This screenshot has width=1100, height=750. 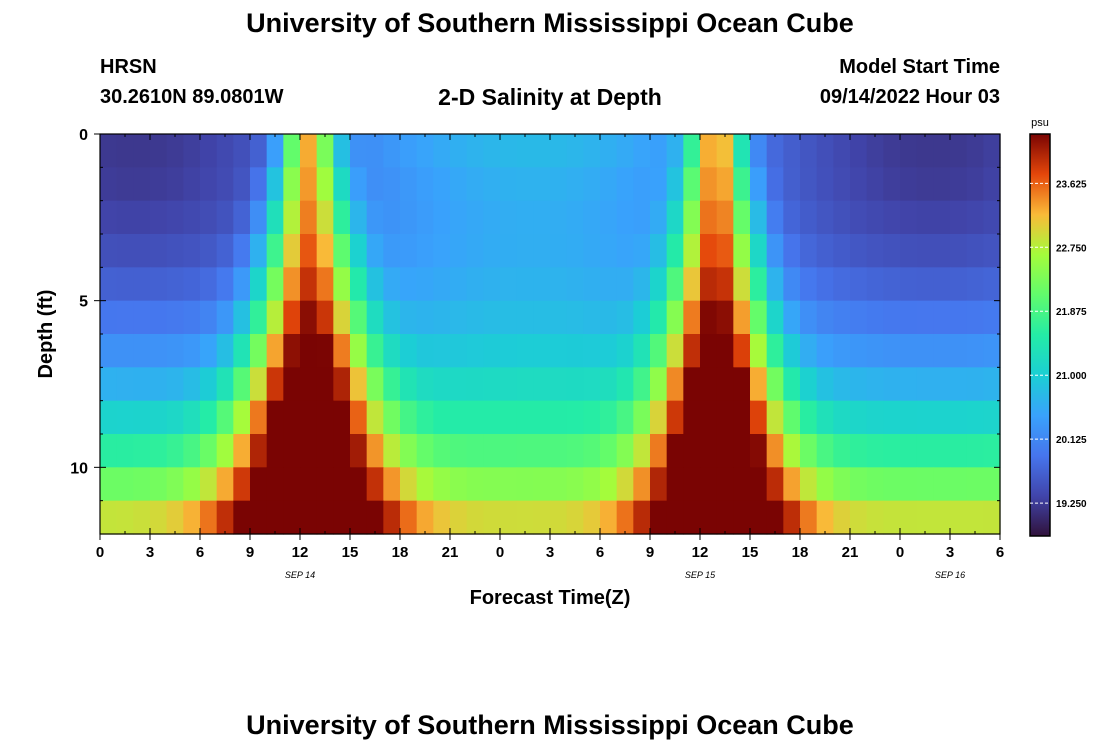 What do you see at coordinates (550, 552) in the screenshot?
I see `x-tick-label: 3` at bounding box center [550, 552].